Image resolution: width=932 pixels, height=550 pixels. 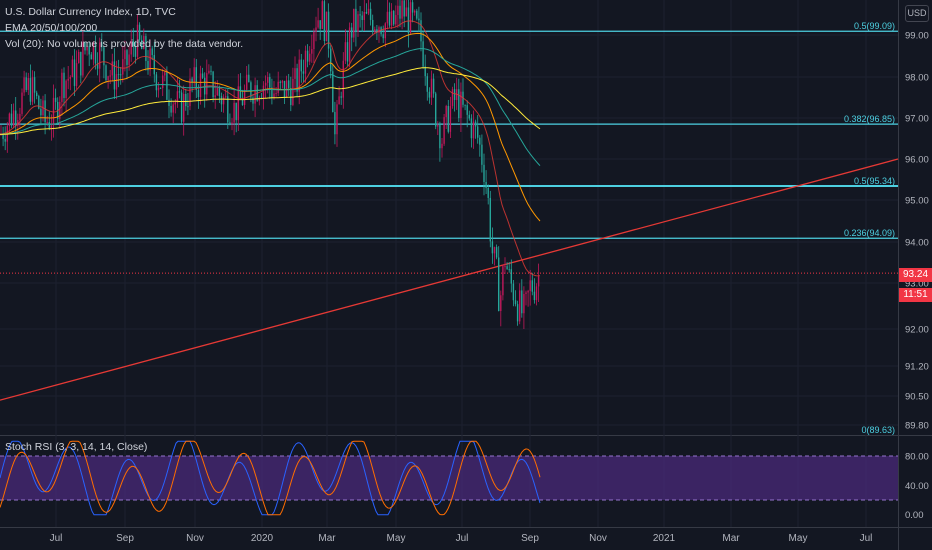 I want to click on time-tick-label: Sep, so click(x=530, y=538).